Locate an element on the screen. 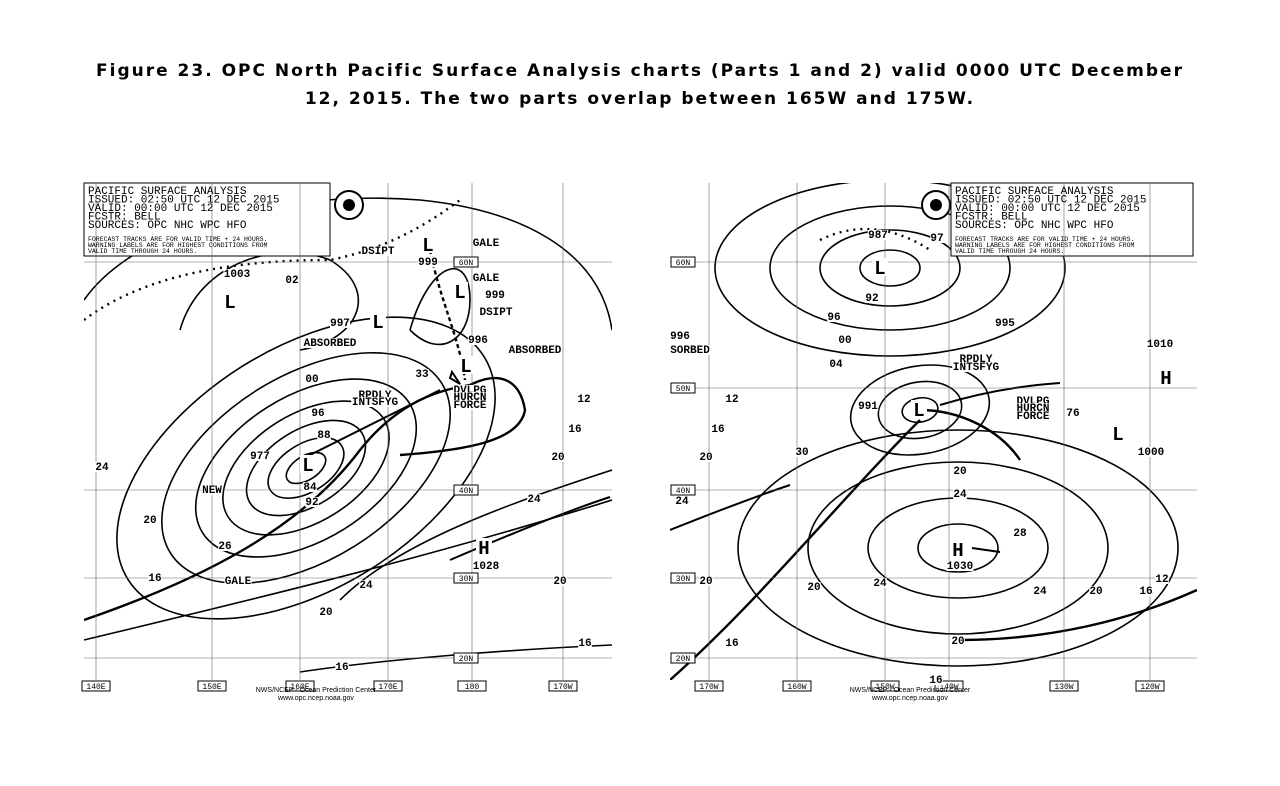  map-label: SORBED is located at coordinates (690, 351).